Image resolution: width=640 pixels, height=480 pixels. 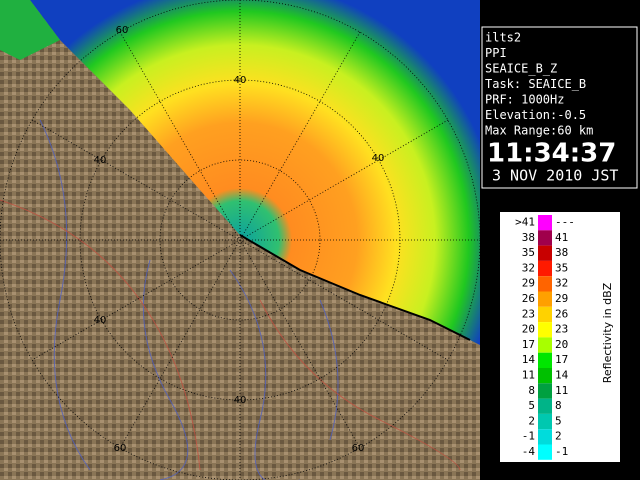 I want to click on legend-low: 32, so click(x=528, y=267).